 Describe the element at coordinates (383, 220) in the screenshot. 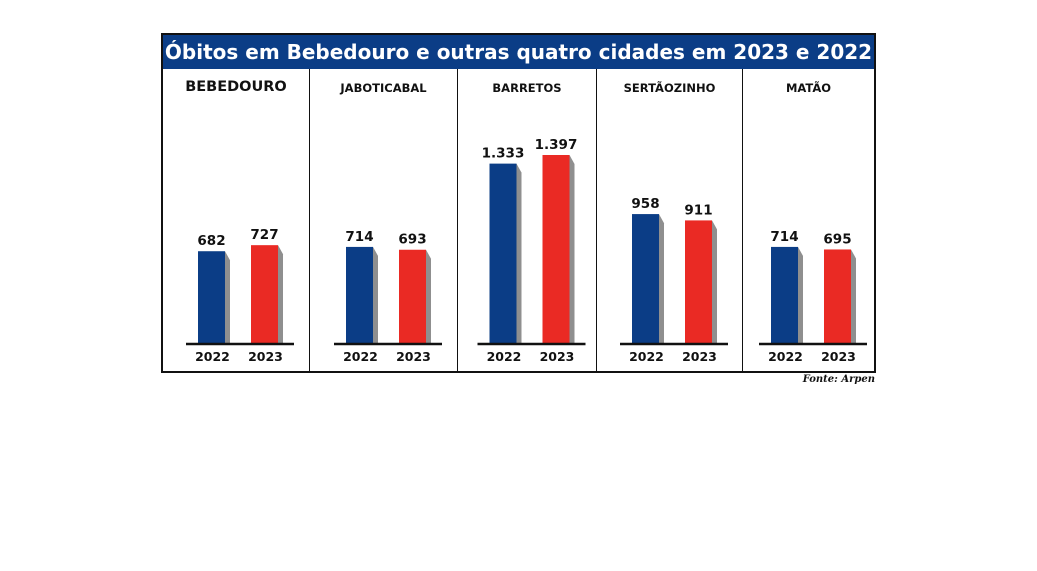

I see `panel-jaboticabal: JABOTICABAL 714 2022 693 2023` at that location.